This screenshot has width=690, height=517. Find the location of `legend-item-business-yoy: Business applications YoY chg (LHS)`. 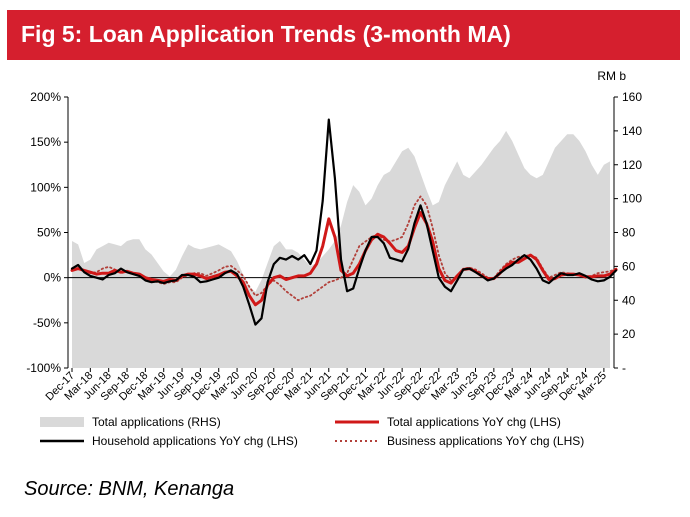

legend-item-business-yoy: Business applications YoY chg (LHS) is located at coordinates (459, 441).